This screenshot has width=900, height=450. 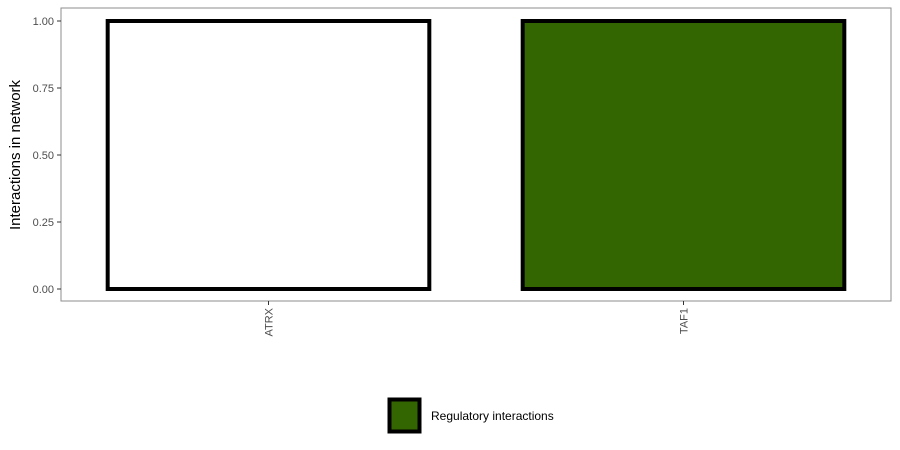 I want to click on y-tick-label: 0.00, so click(x=43, y=290).